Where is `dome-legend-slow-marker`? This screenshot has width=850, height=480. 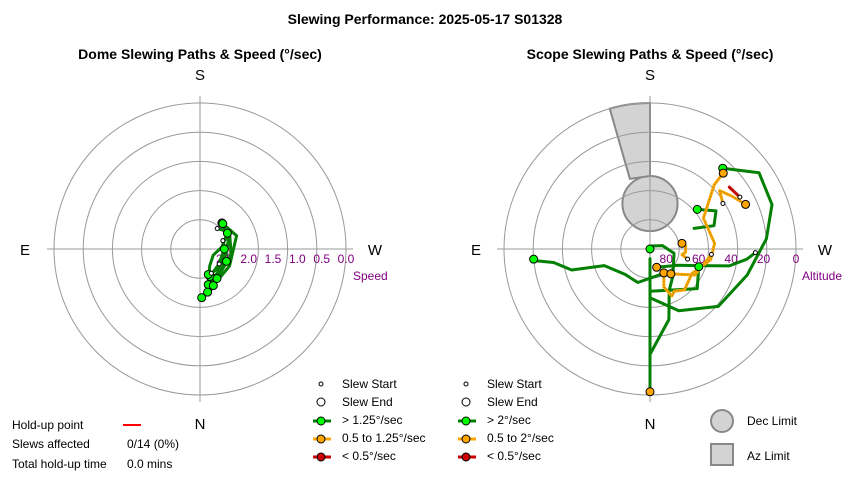 dome-legend-slow-marker is located at coordinates (321, 457).